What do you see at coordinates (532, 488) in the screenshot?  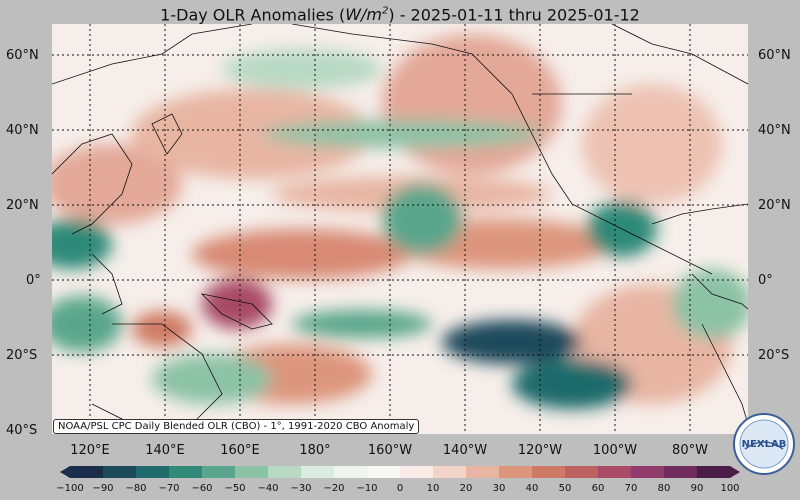 I see `colorbar-tick-label: 40` at bounding box center [532, 488].